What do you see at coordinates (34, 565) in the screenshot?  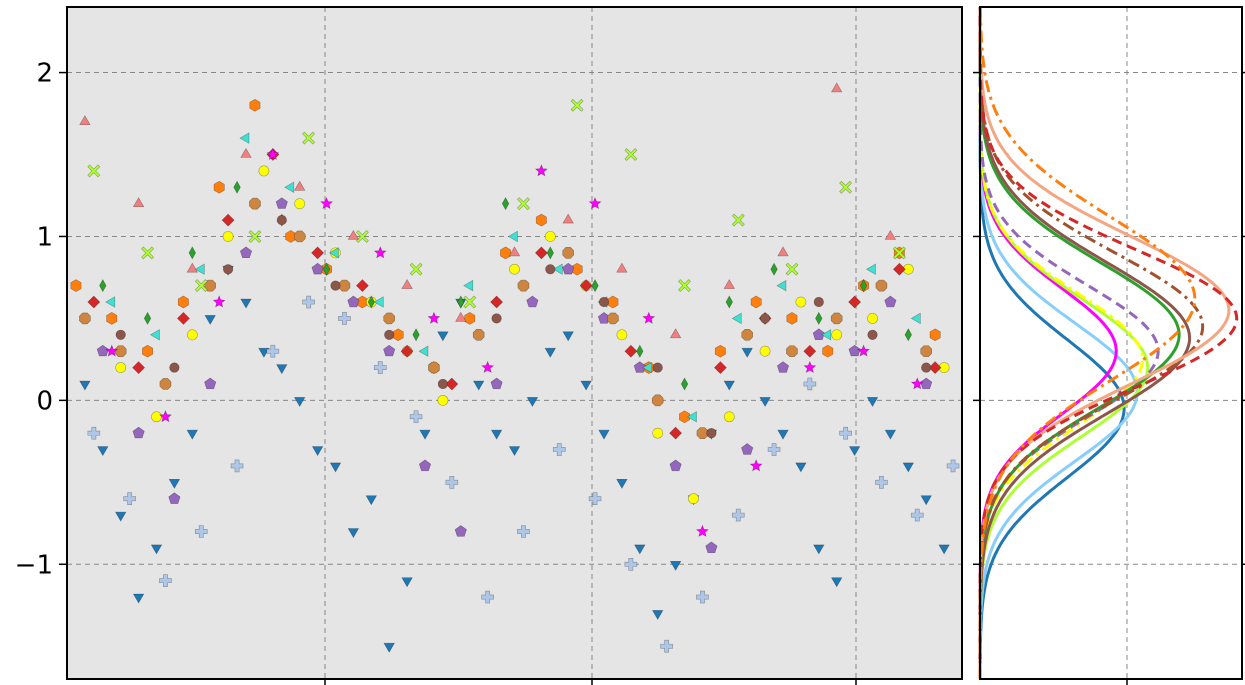 I see `y-tick-label: −1` at bounding box center [34, 565].